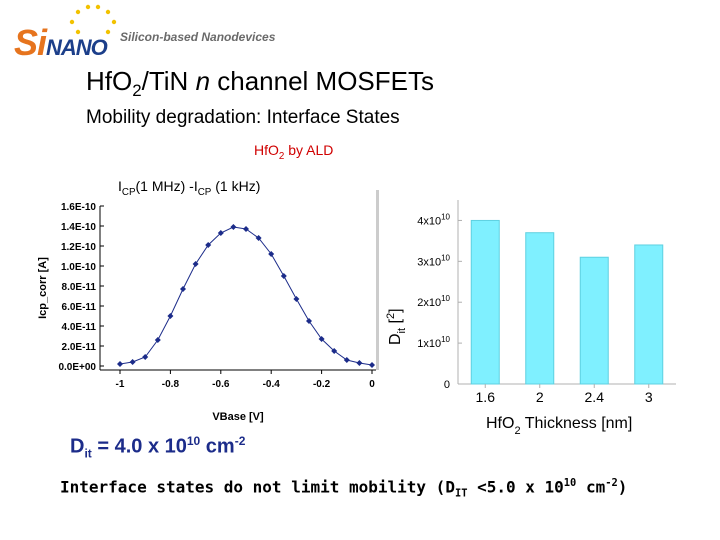  I want to click on chart-divider, so click(377, 280).